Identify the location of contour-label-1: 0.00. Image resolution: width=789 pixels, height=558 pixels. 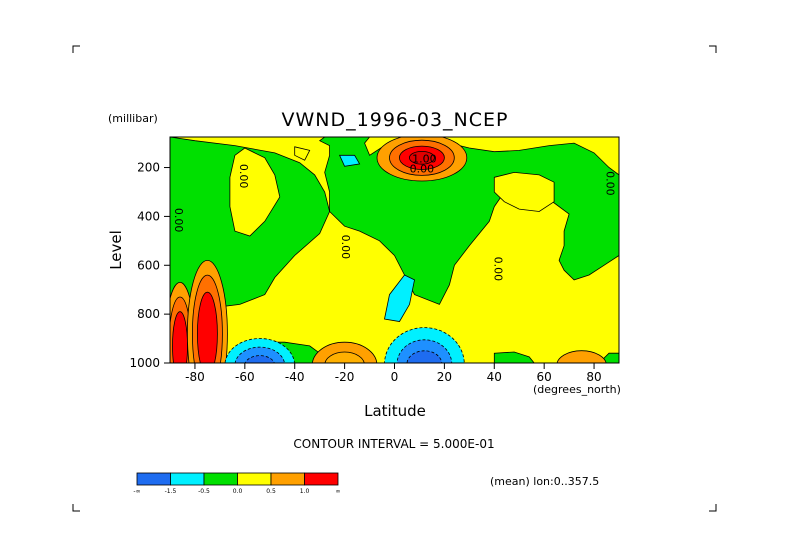
(178, 220).